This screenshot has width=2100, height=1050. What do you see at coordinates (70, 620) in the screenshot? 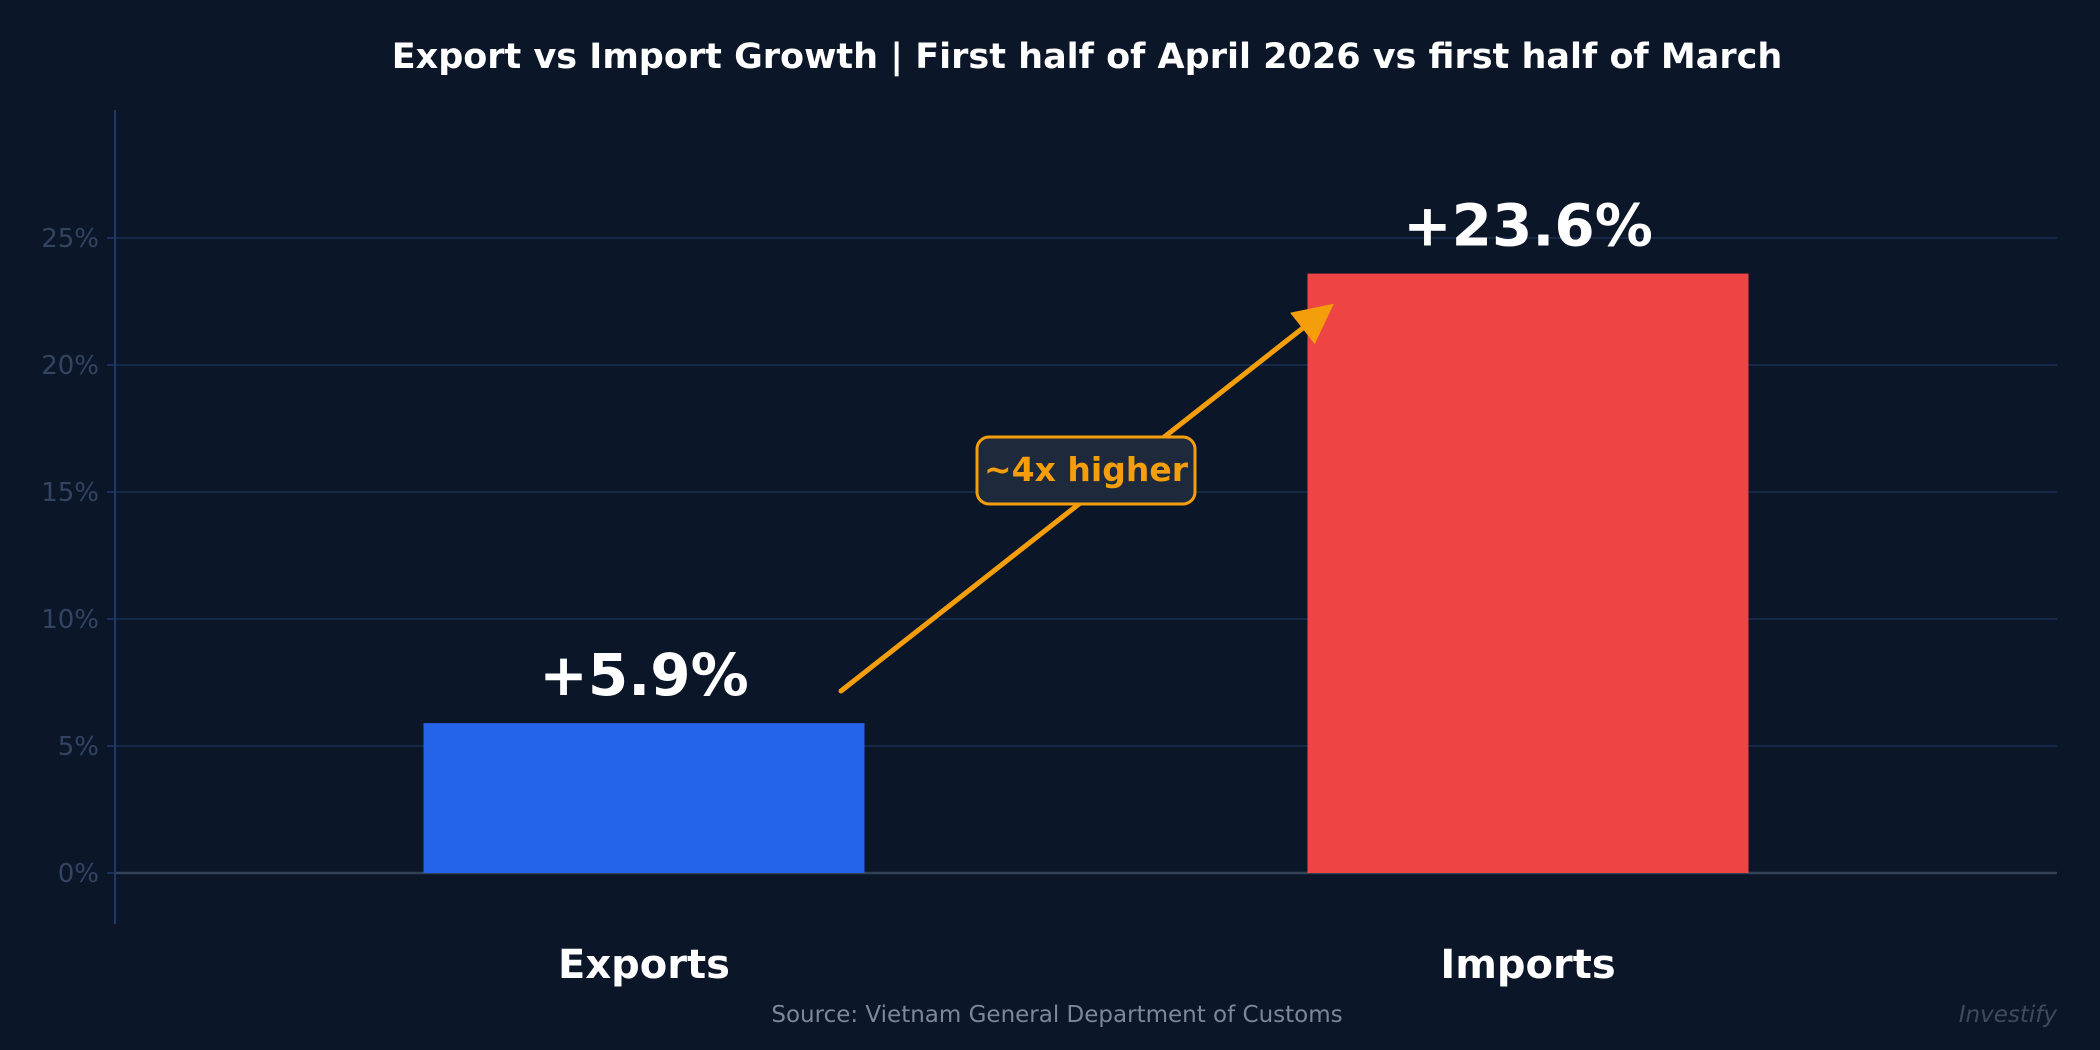
I see `y-tick-label: 10%` at bounding box center [70, 620].